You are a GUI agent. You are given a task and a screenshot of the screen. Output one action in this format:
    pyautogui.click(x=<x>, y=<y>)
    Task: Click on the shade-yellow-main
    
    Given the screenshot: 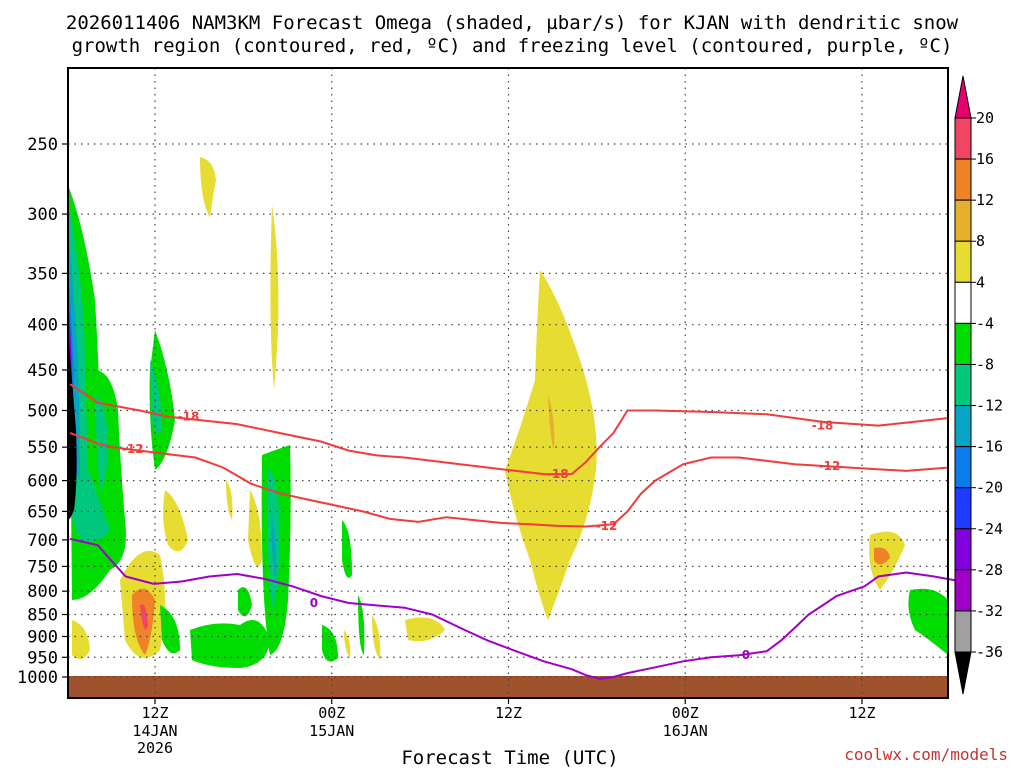 What is the action you would take?
    pyautogui.click(x=551, y=445)
    